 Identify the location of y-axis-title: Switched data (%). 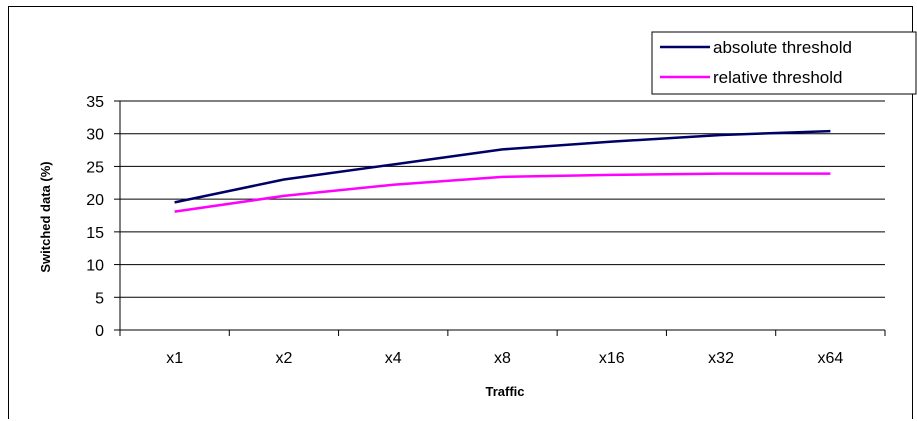
(45, 216).